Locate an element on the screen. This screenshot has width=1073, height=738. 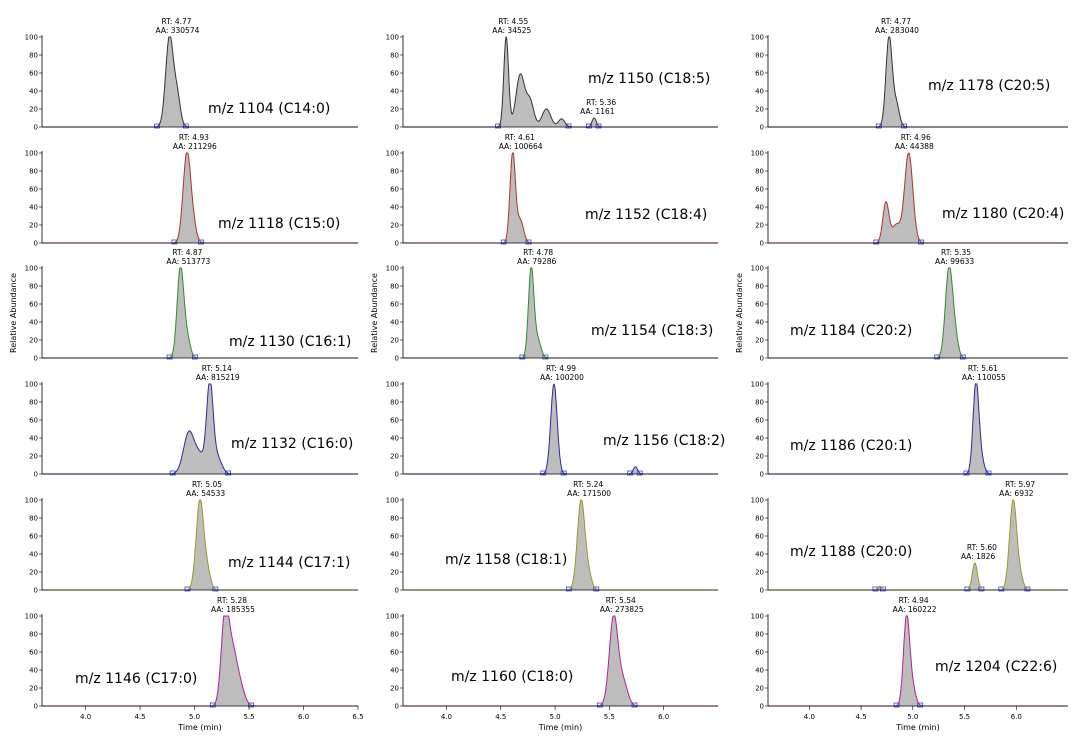
peak-rt-label: RT: 4.99 is located at coordinates (561, 368).